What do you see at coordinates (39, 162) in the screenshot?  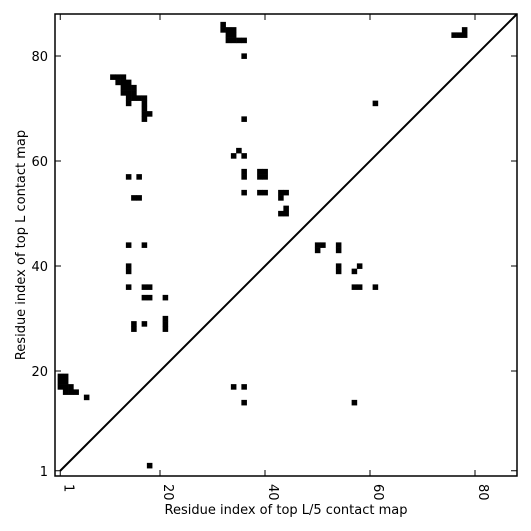 I see `y-tick-label: 60` at bounding box center [39, 162].